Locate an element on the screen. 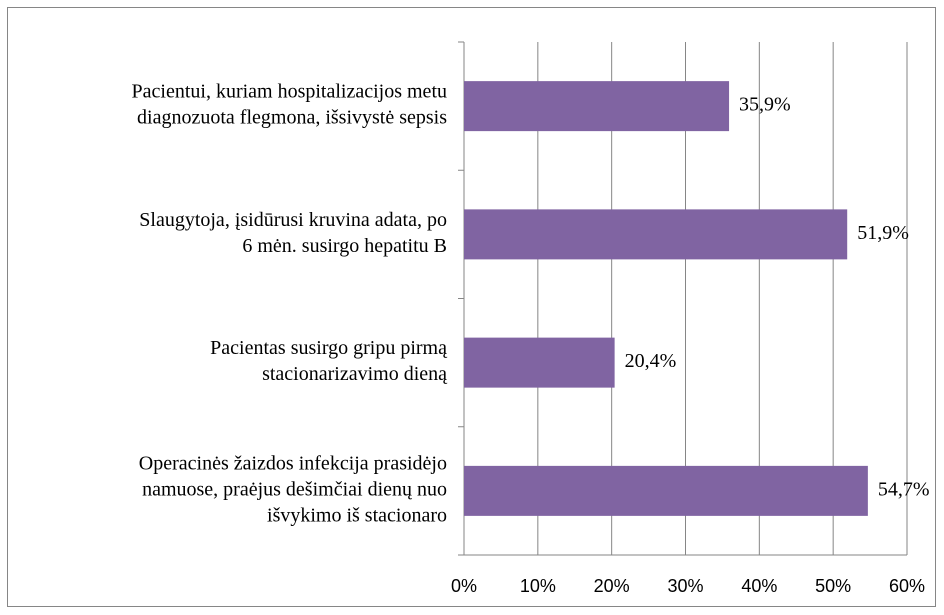 This screenshot has width=944, height=615. y-tick-label: Pacientas susirgo gripu pirmą is located at coordinates (329, 348).